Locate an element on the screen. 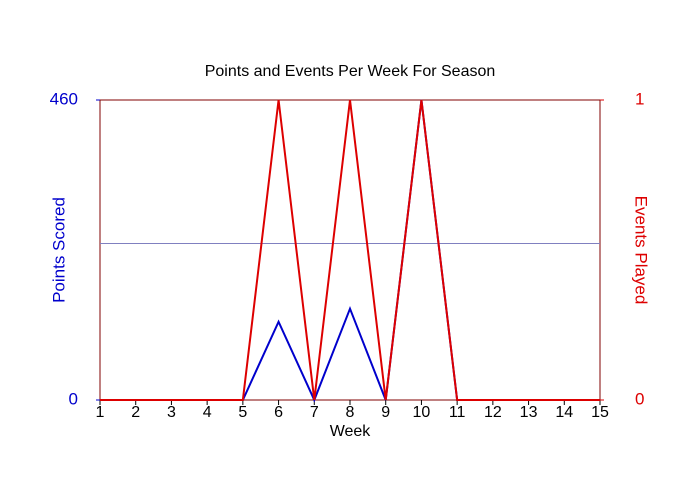 Image resolution: width=700 pixels, height=500 pixels. y-tick-label: 0 is located at coordinates (73, 398).